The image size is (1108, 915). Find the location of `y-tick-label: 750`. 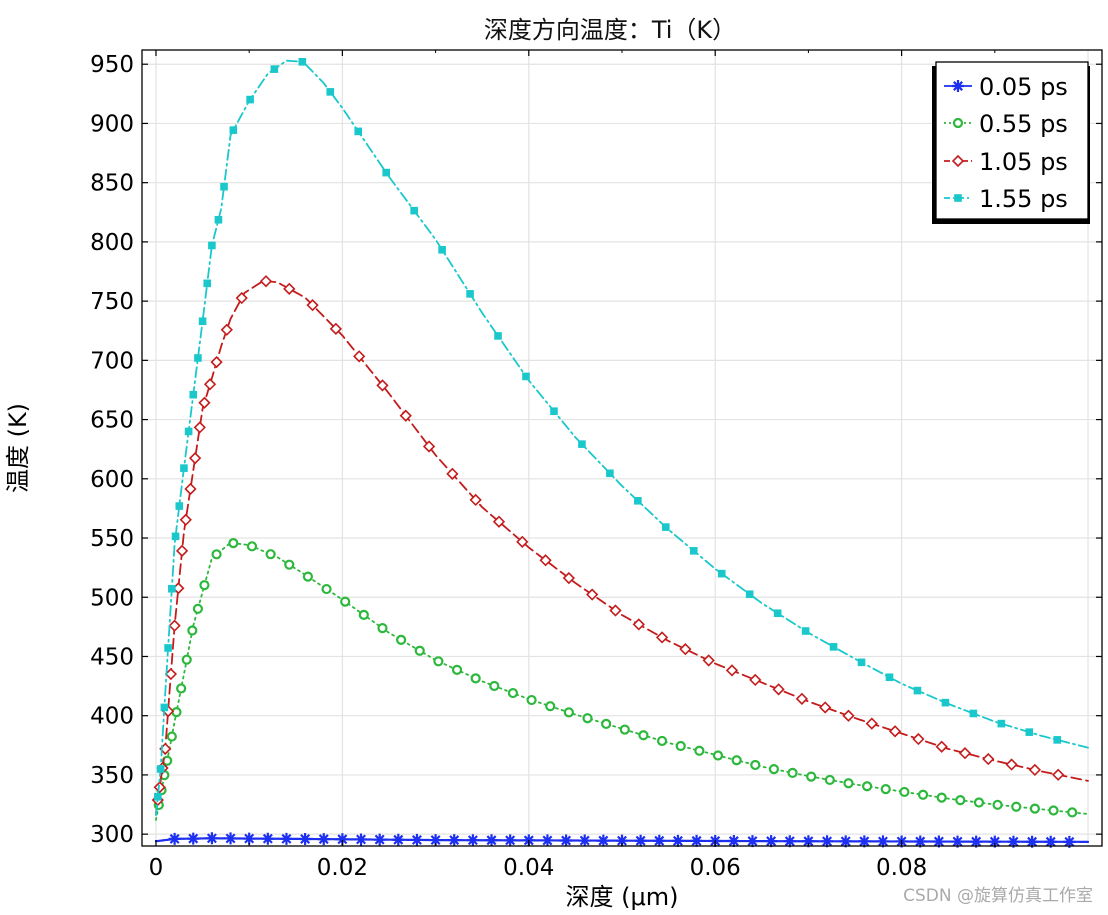

y-tick-label: 750 is located at coordinates (112, 302).